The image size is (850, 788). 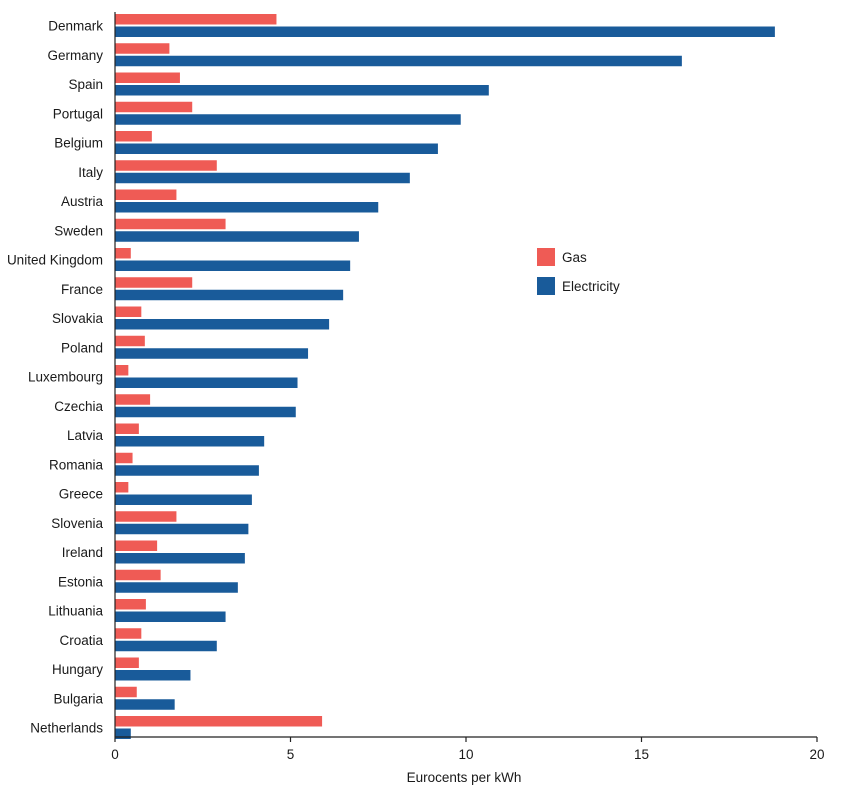 What do you see at coordinates (133, 136) in the screenshot?
I see `bar-gas-belgium` at bounding box center [133, 136].